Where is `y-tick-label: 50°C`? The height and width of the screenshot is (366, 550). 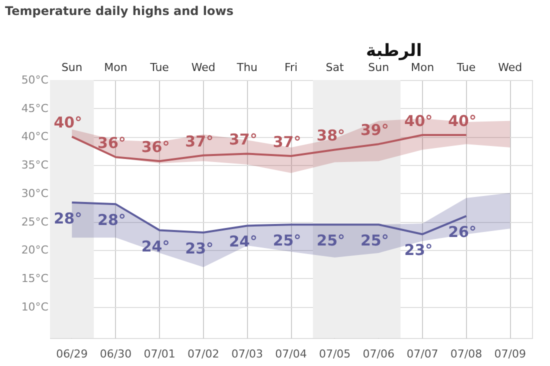 y-tick-label: 50°C is located at coordinates (35, 80).